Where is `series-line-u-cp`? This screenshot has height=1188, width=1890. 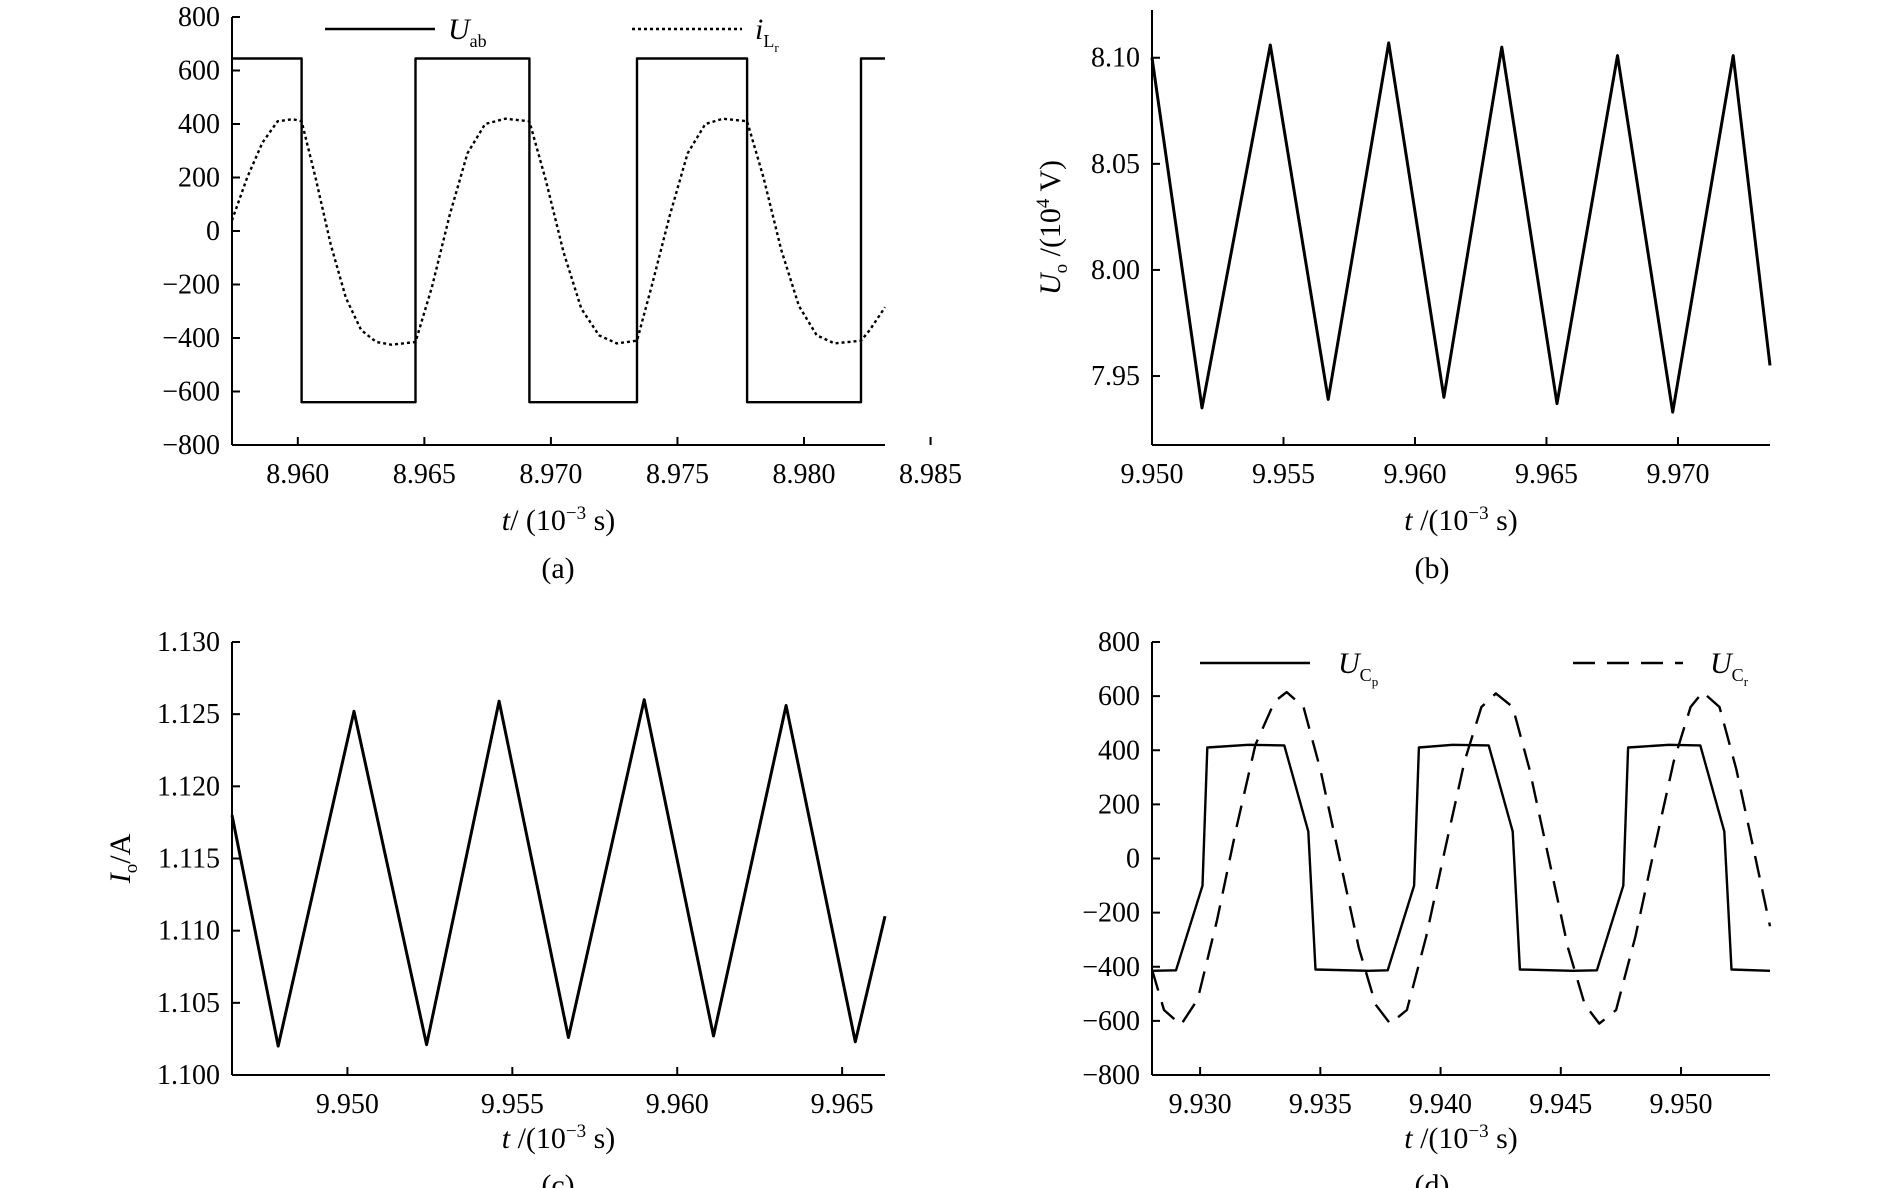 series-line-u-cp is located at coordinates (1461, 857).